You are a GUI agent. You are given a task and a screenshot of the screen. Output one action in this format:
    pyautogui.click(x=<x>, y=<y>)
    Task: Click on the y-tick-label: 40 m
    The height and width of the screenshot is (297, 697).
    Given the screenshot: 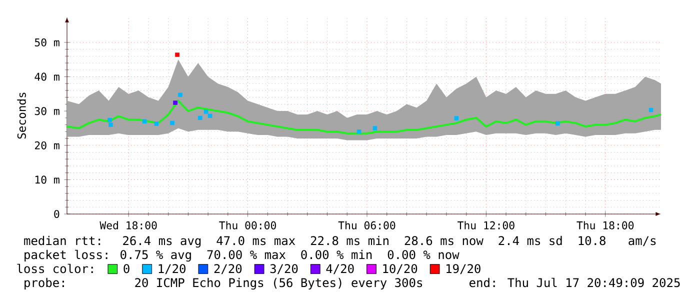 What is the action you would take?
    pyautogui.click(x=47, y=76)
    